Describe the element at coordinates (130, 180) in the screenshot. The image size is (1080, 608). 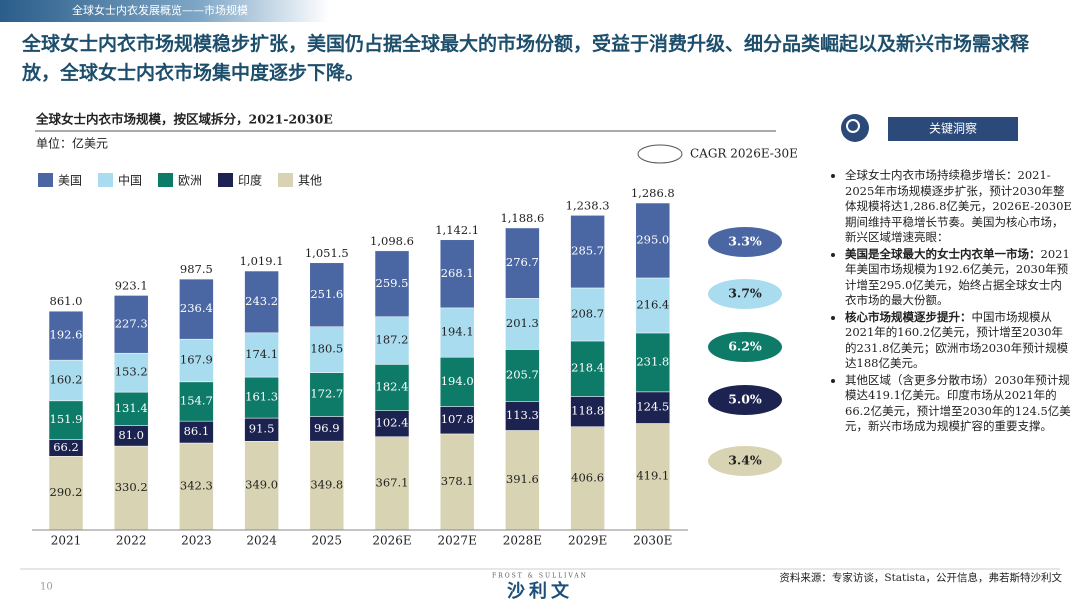
I see `legend-label: 中国` at that location.